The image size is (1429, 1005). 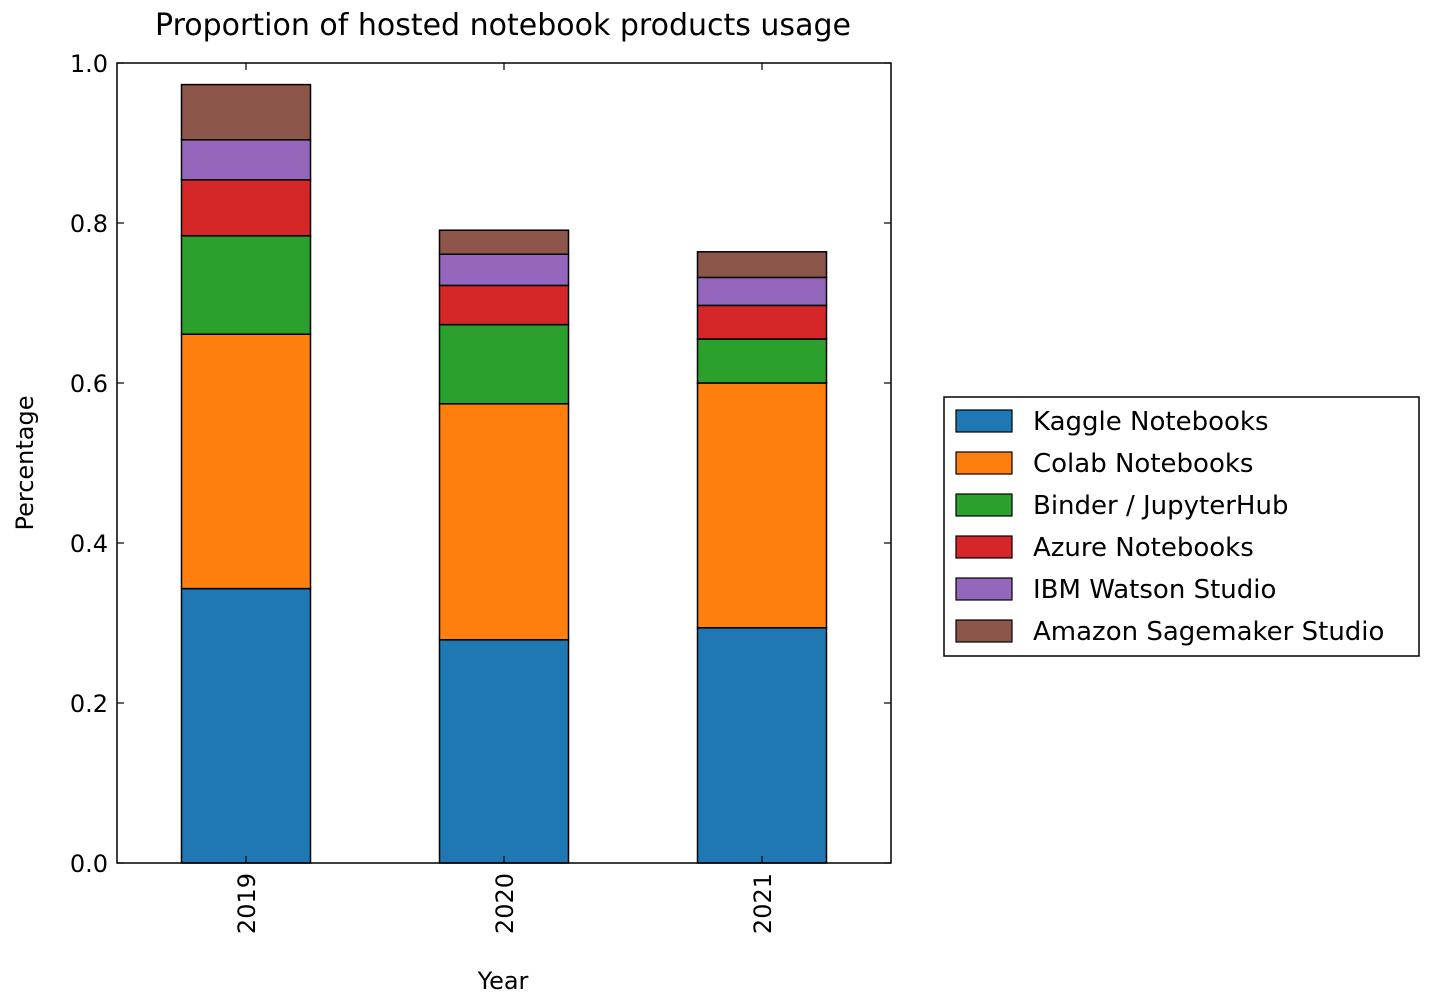 I want to click on y-axis-title: Percentage, so click(x=25, y=462).